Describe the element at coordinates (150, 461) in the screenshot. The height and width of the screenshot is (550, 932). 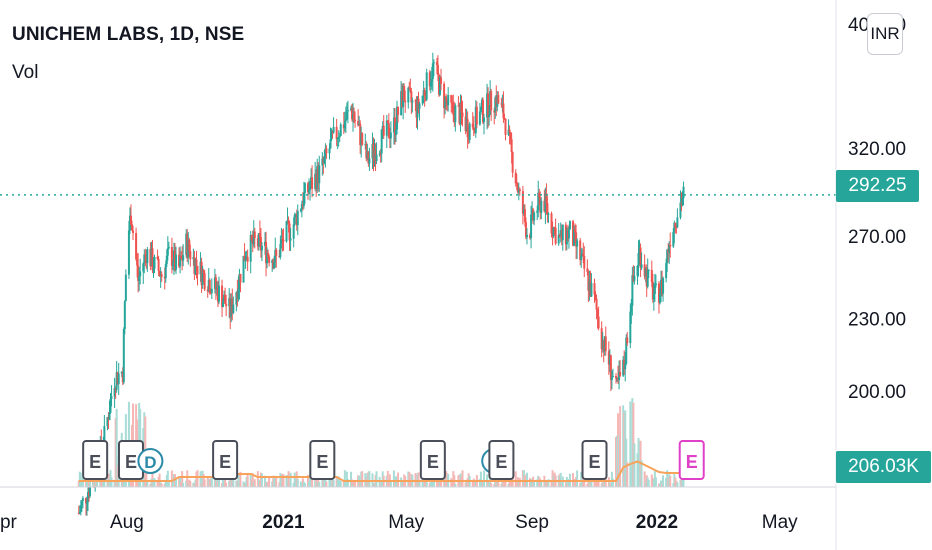
I see `dividend-marker: D` at that location.